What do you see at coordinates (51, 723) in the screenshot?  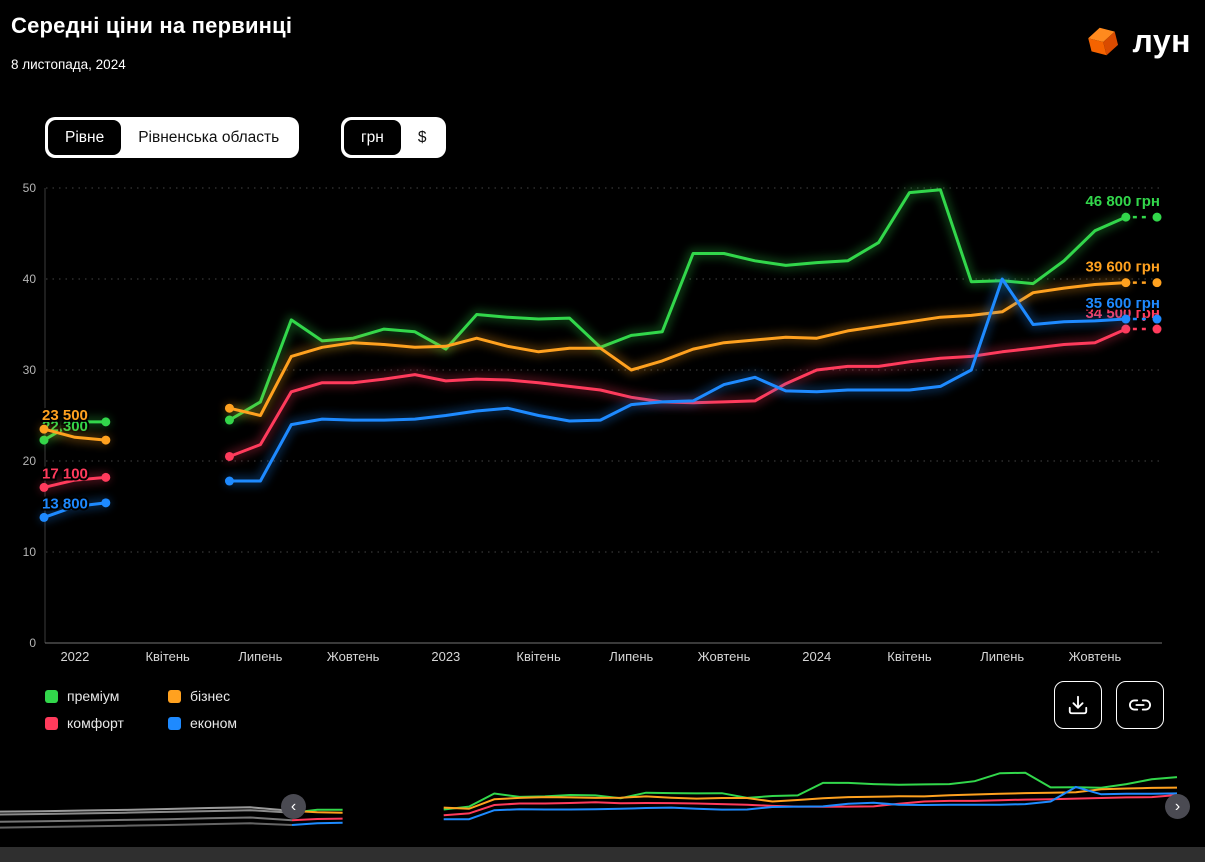 I see `legend-swatch-komfort` at bounding box center [51, 723].